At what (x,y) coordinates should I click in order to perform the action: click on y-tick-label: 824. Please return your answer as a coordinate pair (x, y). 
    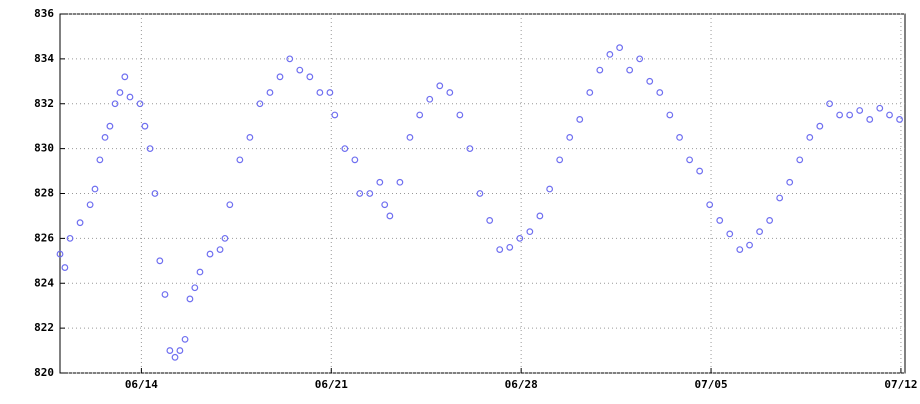
    Looking at the image, I should click on (44, 282).